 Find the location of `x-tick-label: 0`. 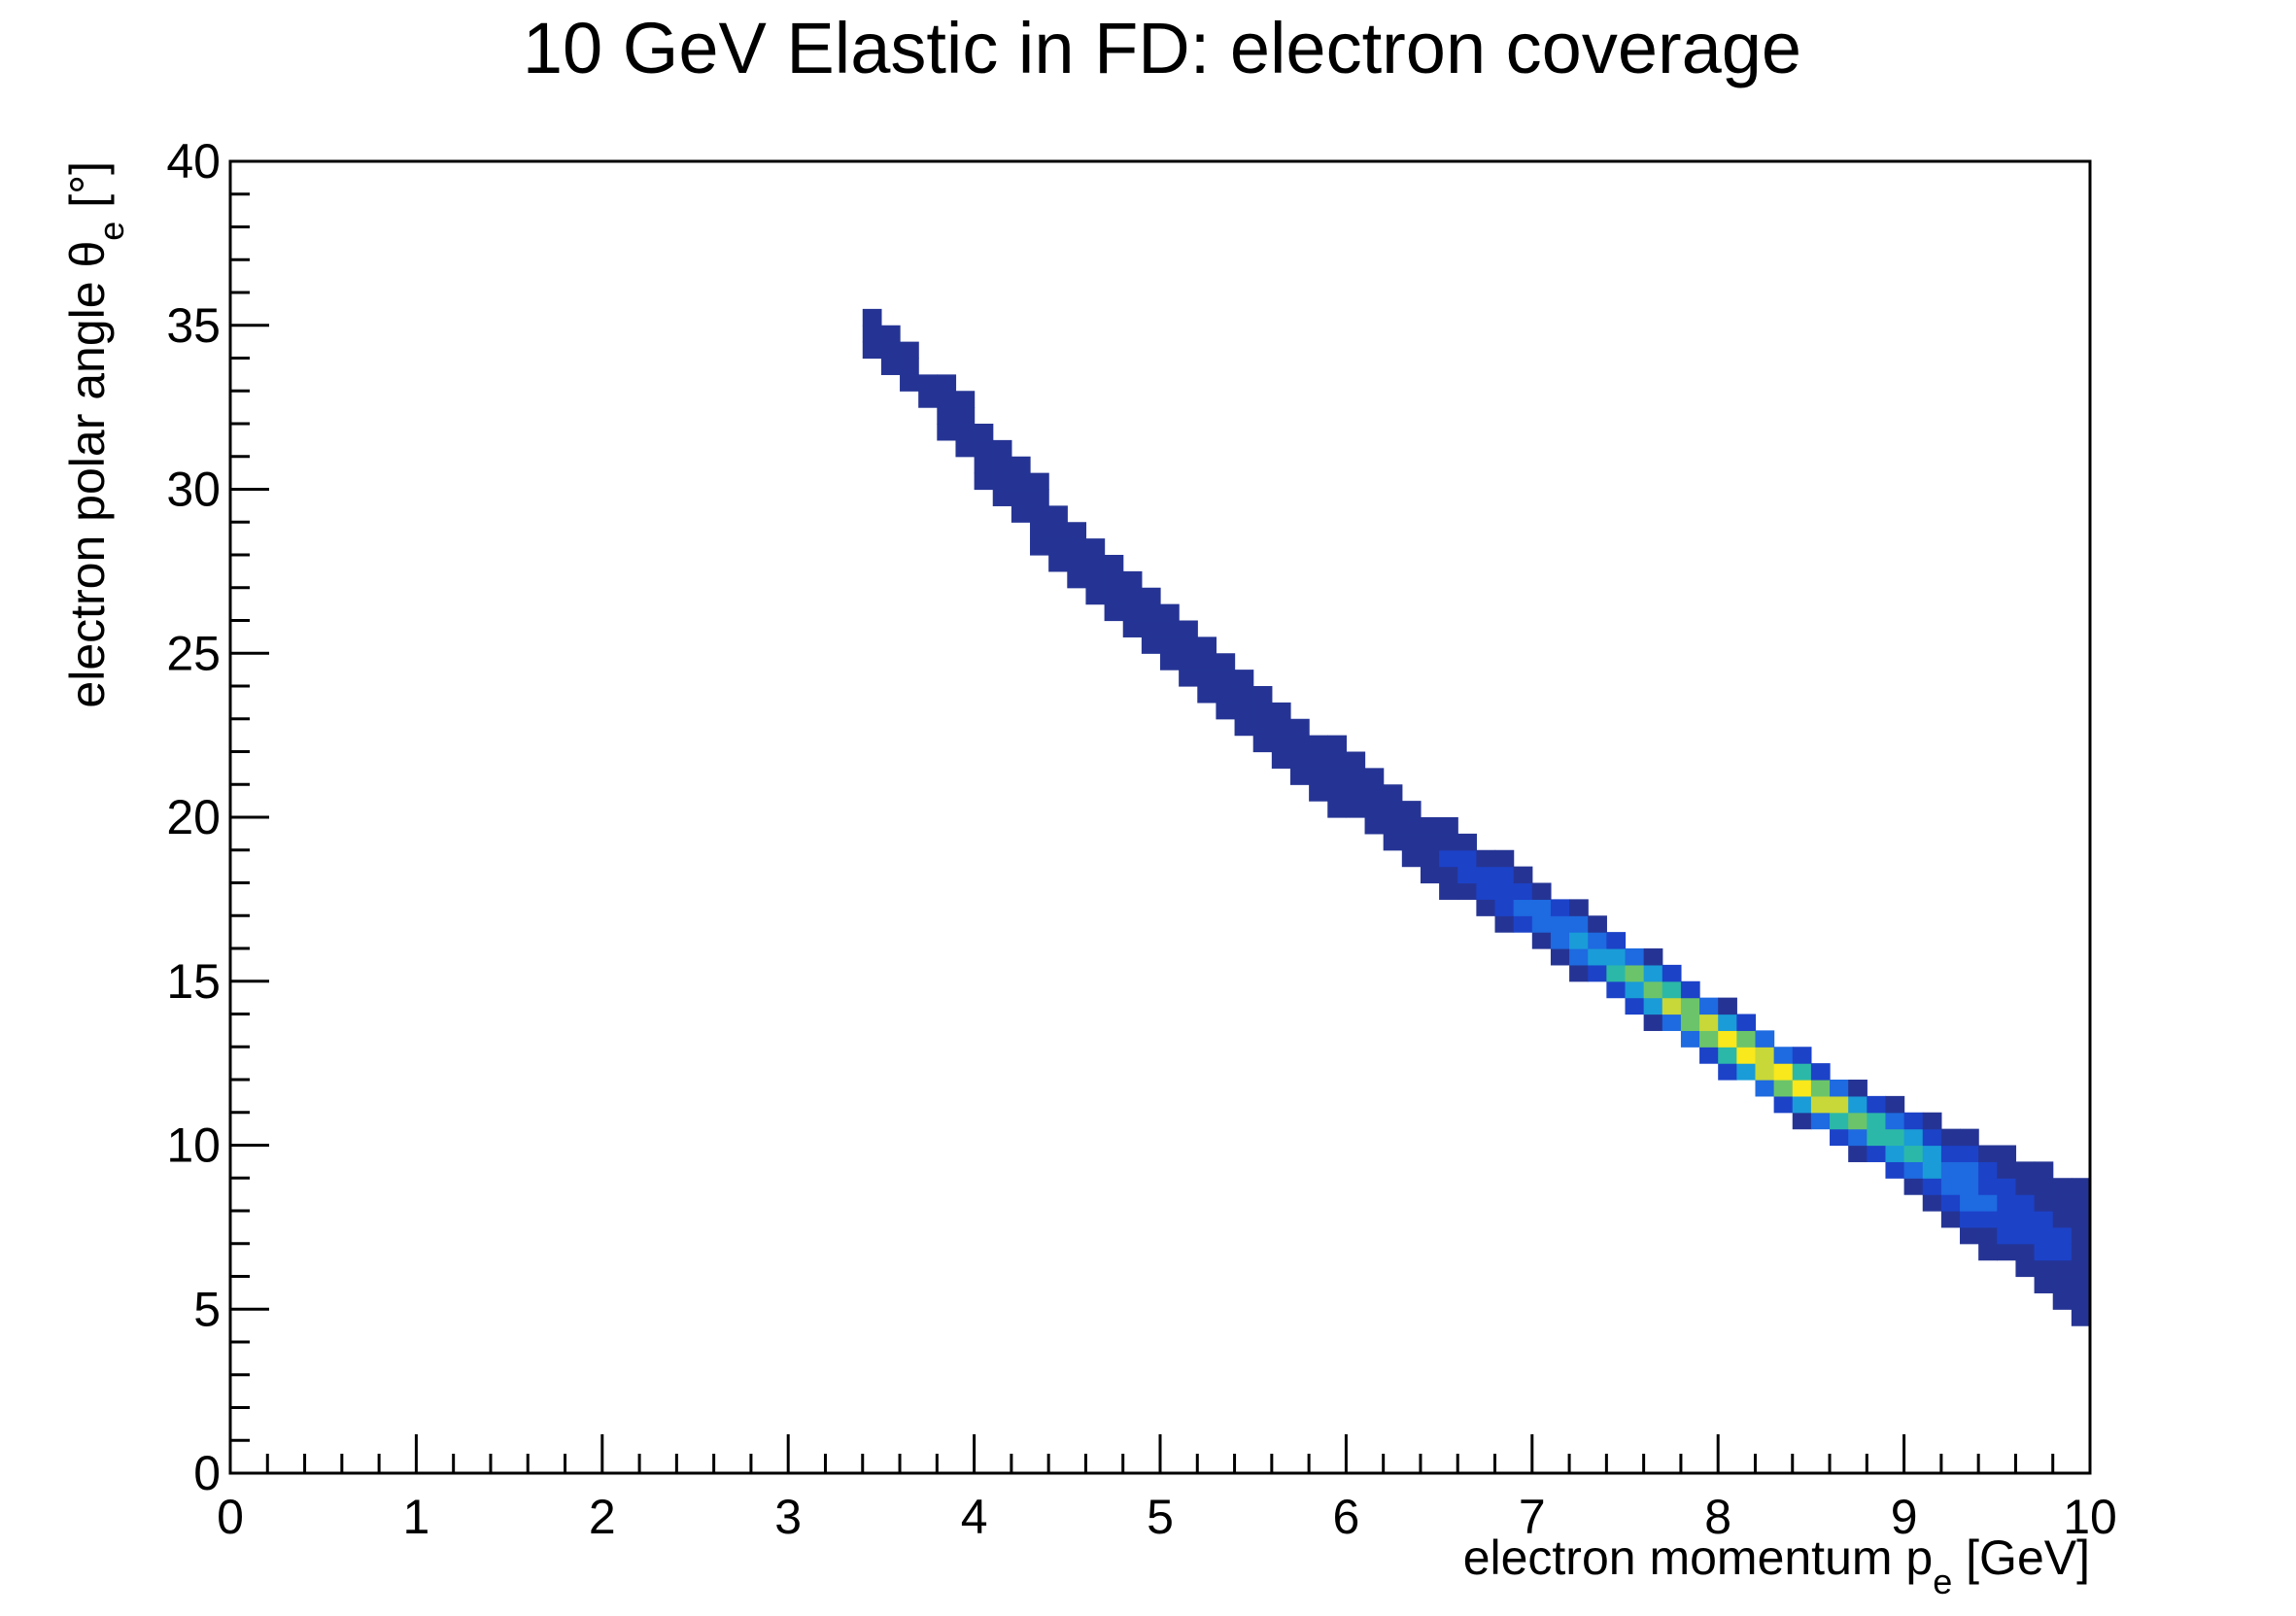

x-tick-label: 0 is located at coordinates (230, 1517).